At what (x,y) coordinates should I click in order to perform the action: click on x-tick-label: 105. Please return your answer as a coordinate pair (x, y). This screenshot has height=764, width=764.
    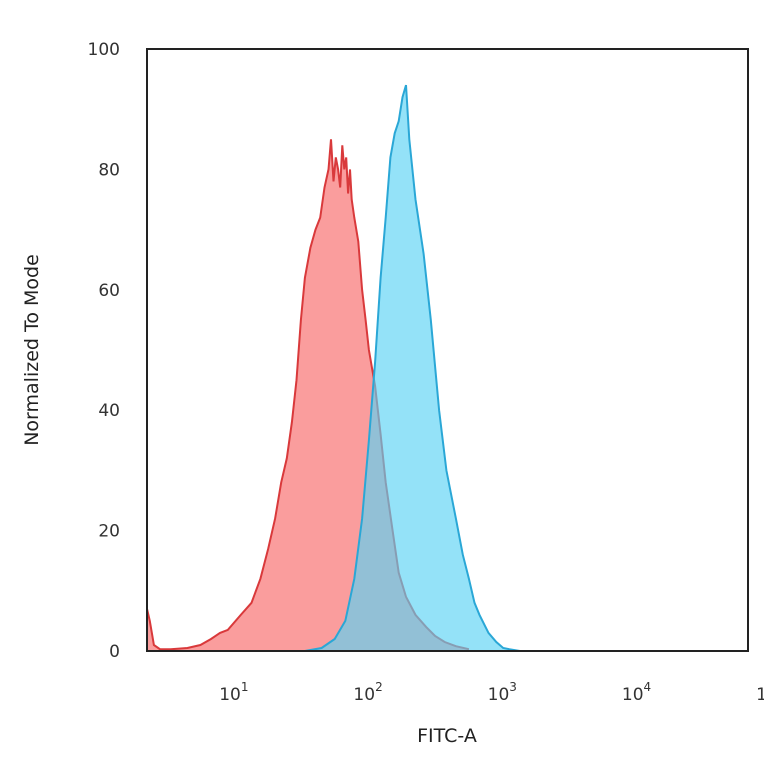
    Looking at the image, I should click on (760, 692).